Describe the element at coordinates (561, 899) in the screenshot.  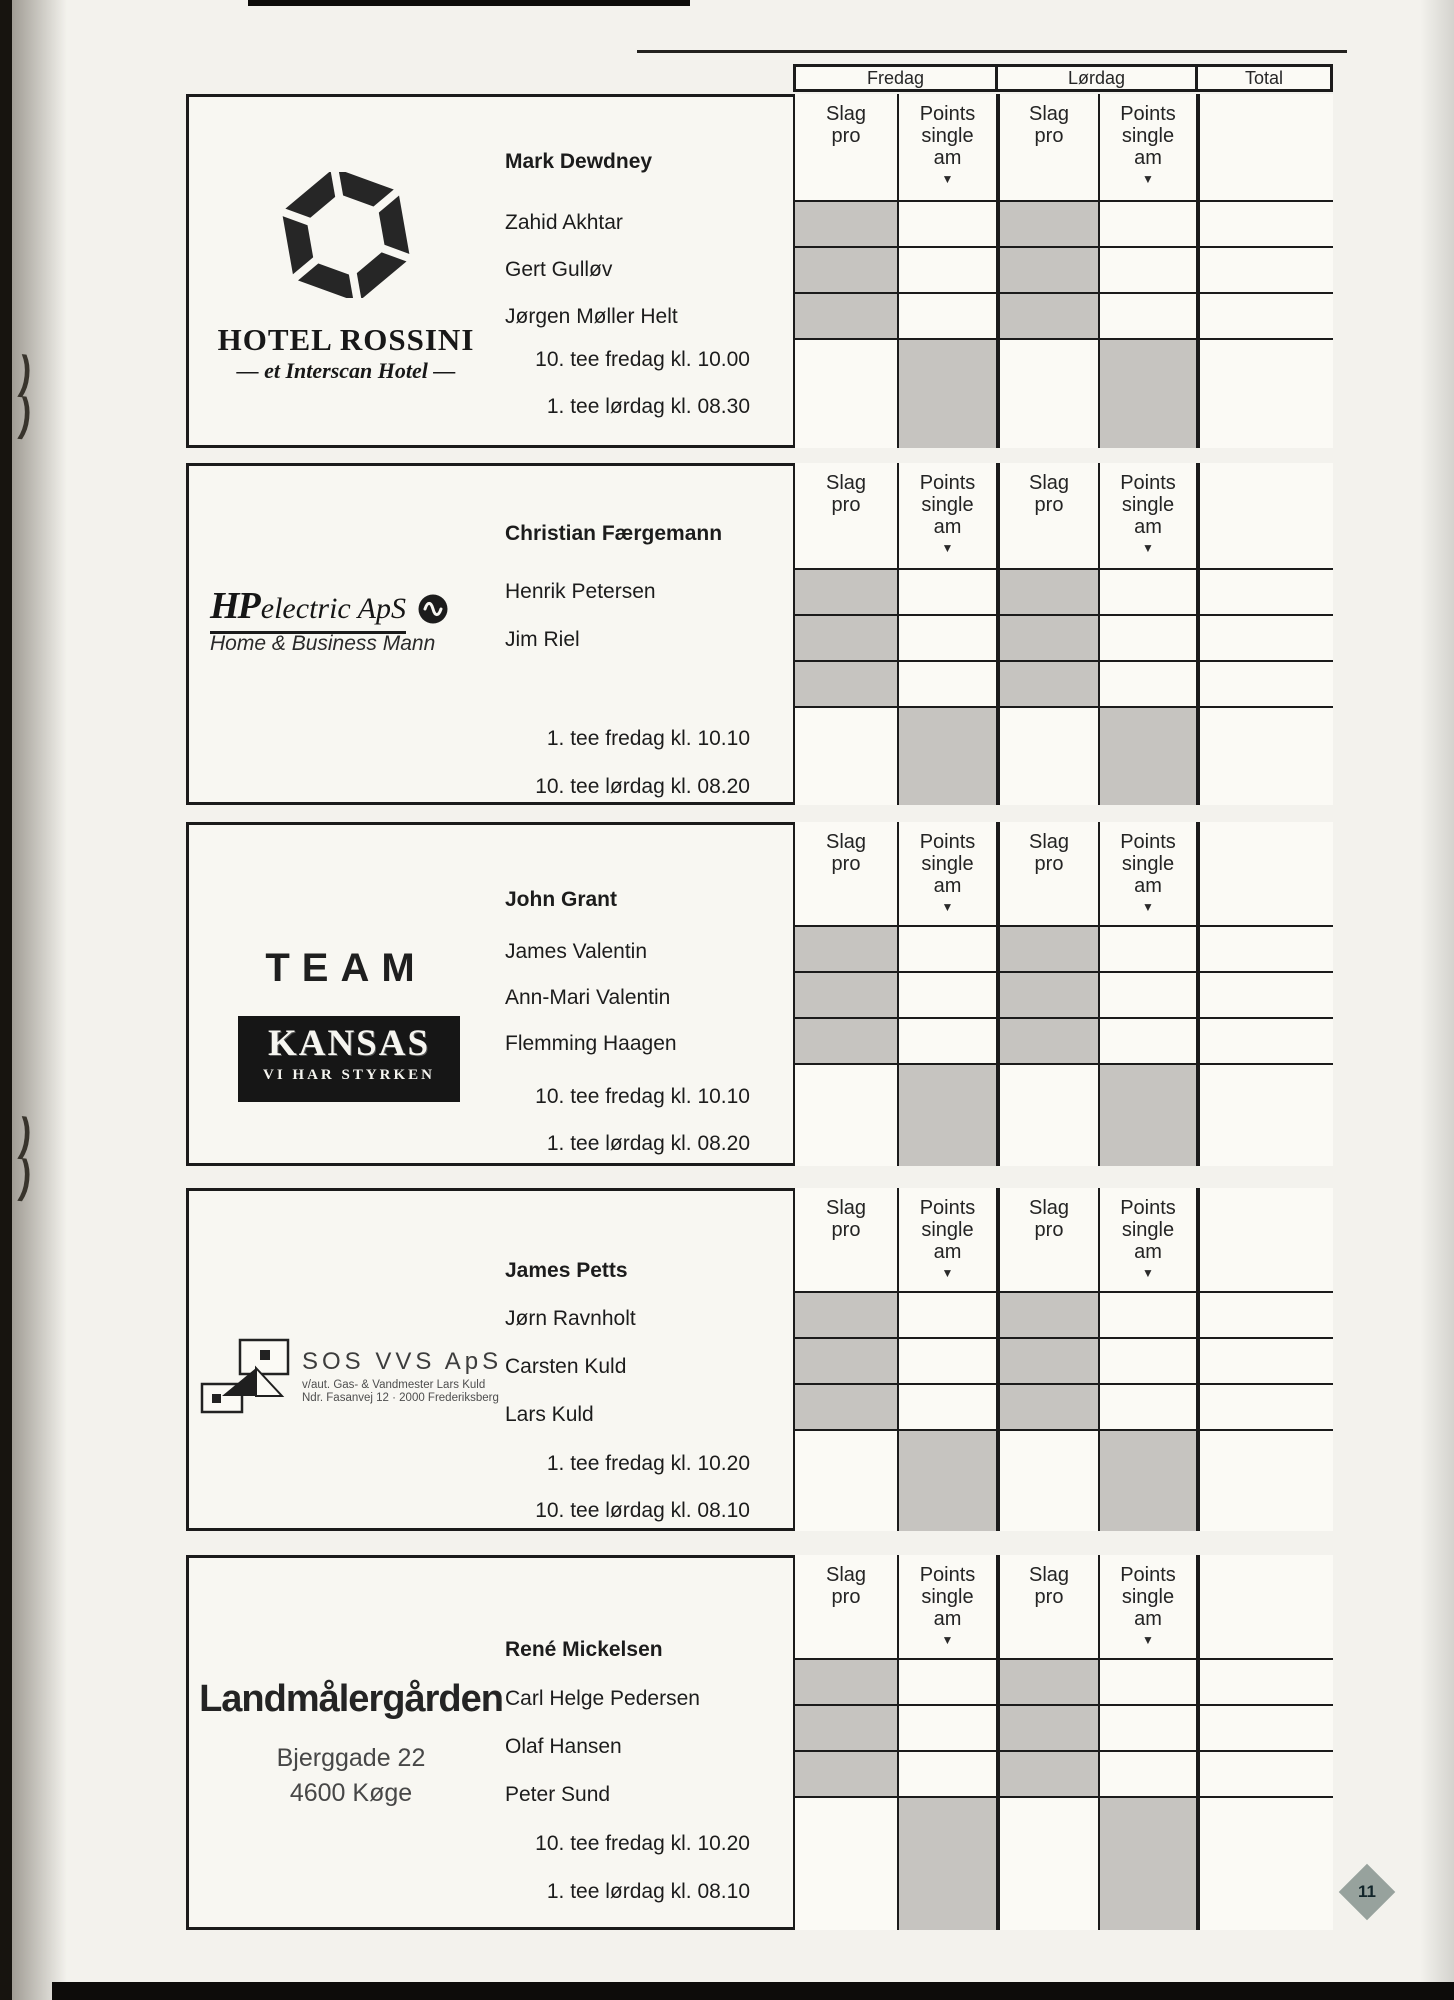
I see `captain-name: John Grant` at that location.